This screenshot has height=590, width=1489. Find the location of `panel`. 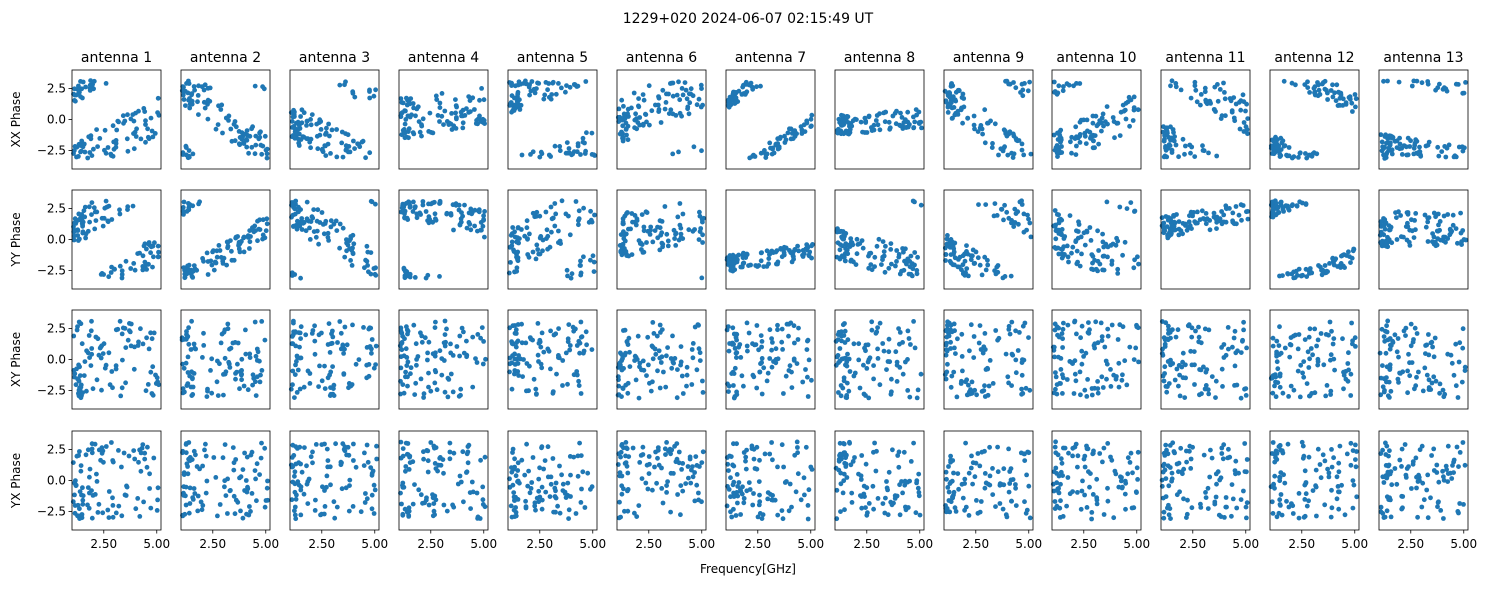

panel is located at coordinates (1314, 359).